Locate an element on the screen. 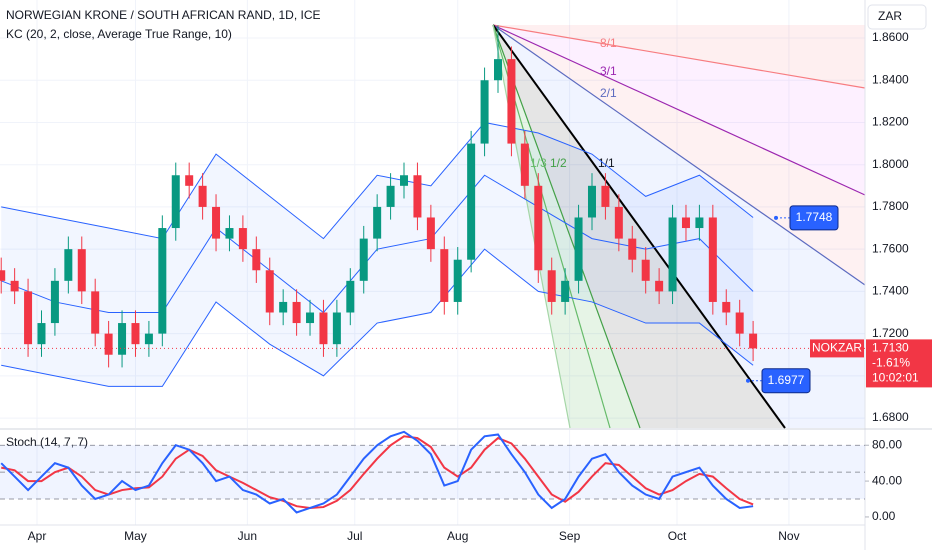 This screenshot has height=550, width=932. gann-label: 3/1 is located at coordinates (608, 71).